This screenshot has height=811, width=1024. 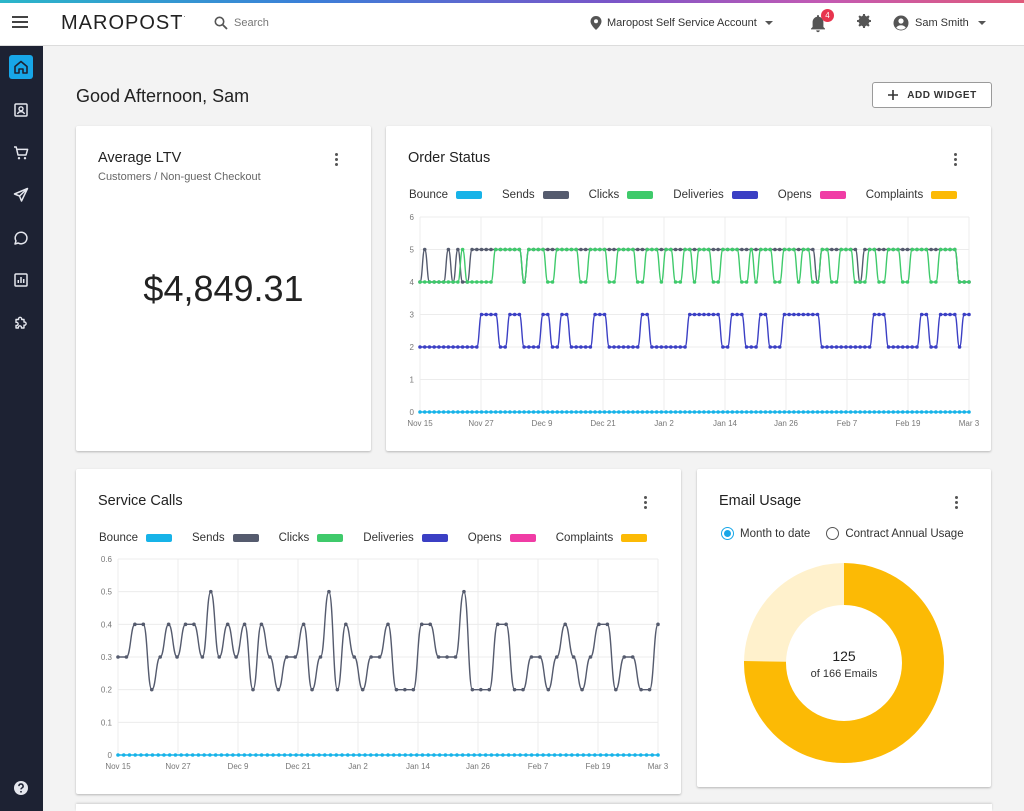 What do you see at coordinates (865, 22) in the screenshot?
I see `settings-button` at bounding box center [865, 22].